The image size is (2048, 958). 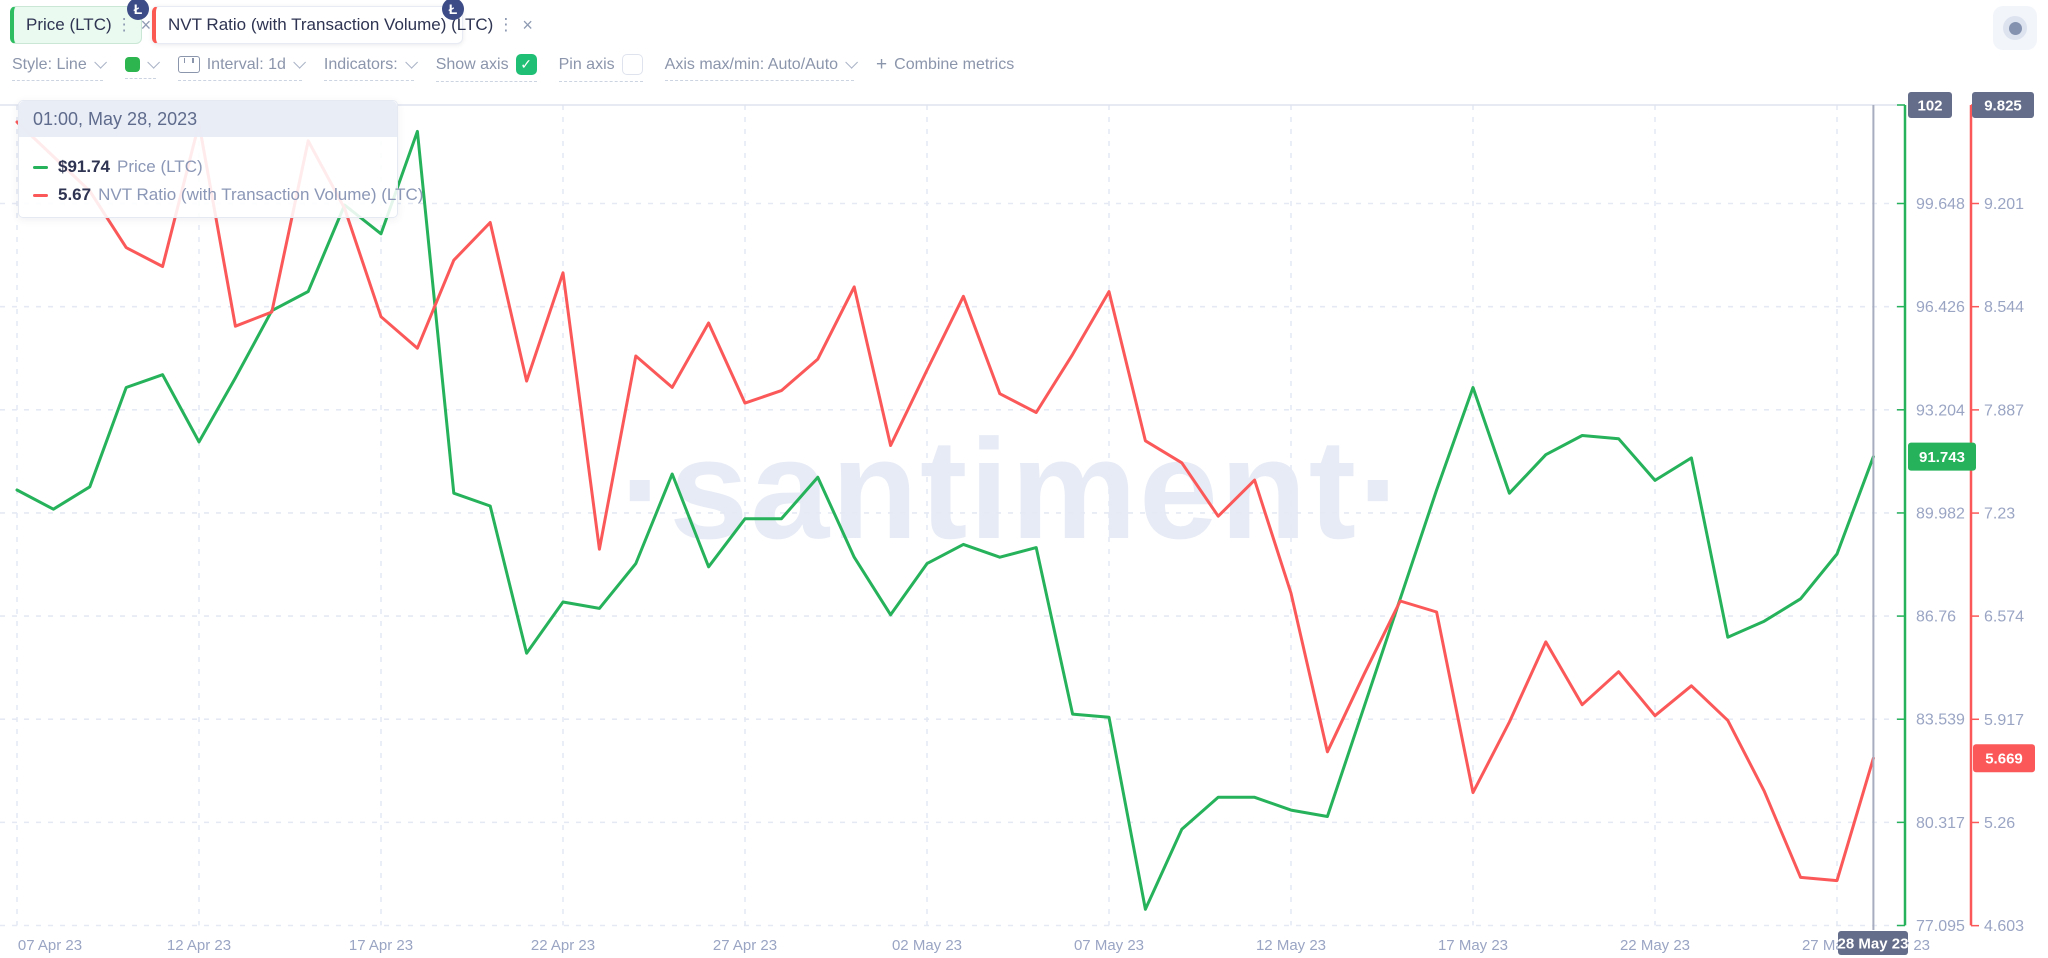 I want to click on price-axis-max-badge-label: 102, so click(x=1929, y=106).